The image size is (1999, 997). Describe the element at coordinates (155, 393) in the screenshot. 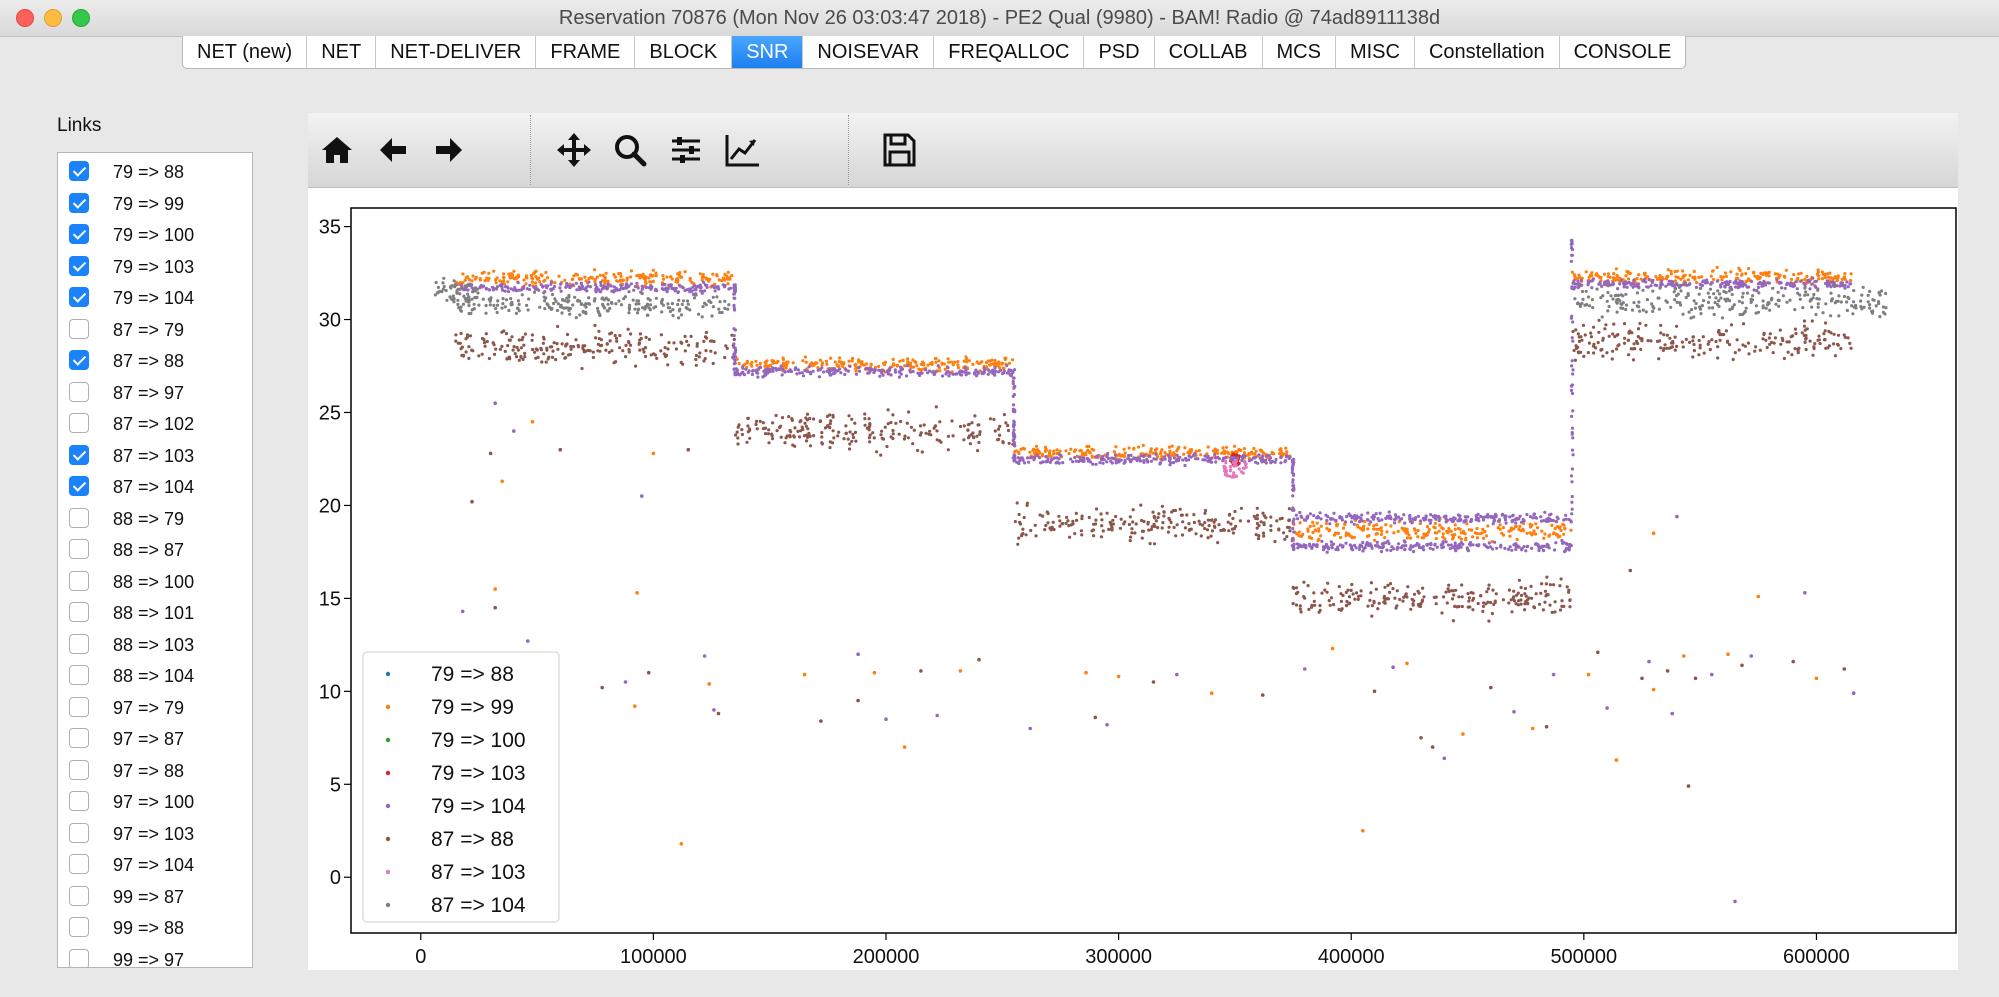

I see `link-item: 87 => 97` at that location.